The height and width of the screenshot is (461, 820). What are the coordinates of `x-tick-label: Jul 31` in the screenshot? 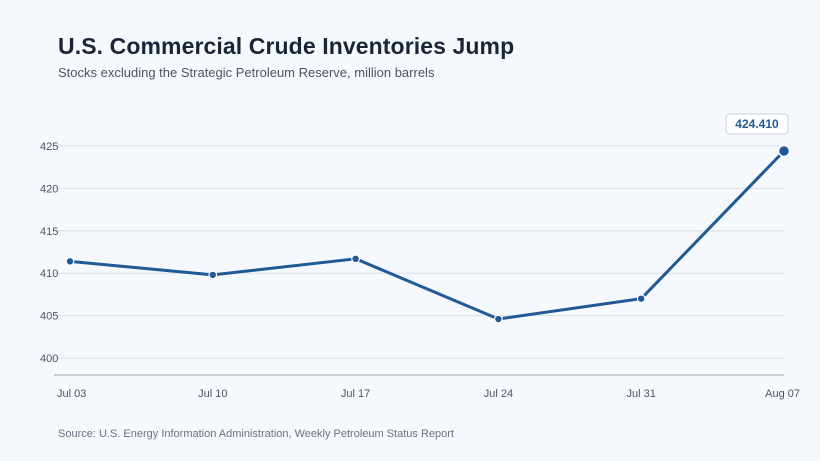 It's located at (641, 394).